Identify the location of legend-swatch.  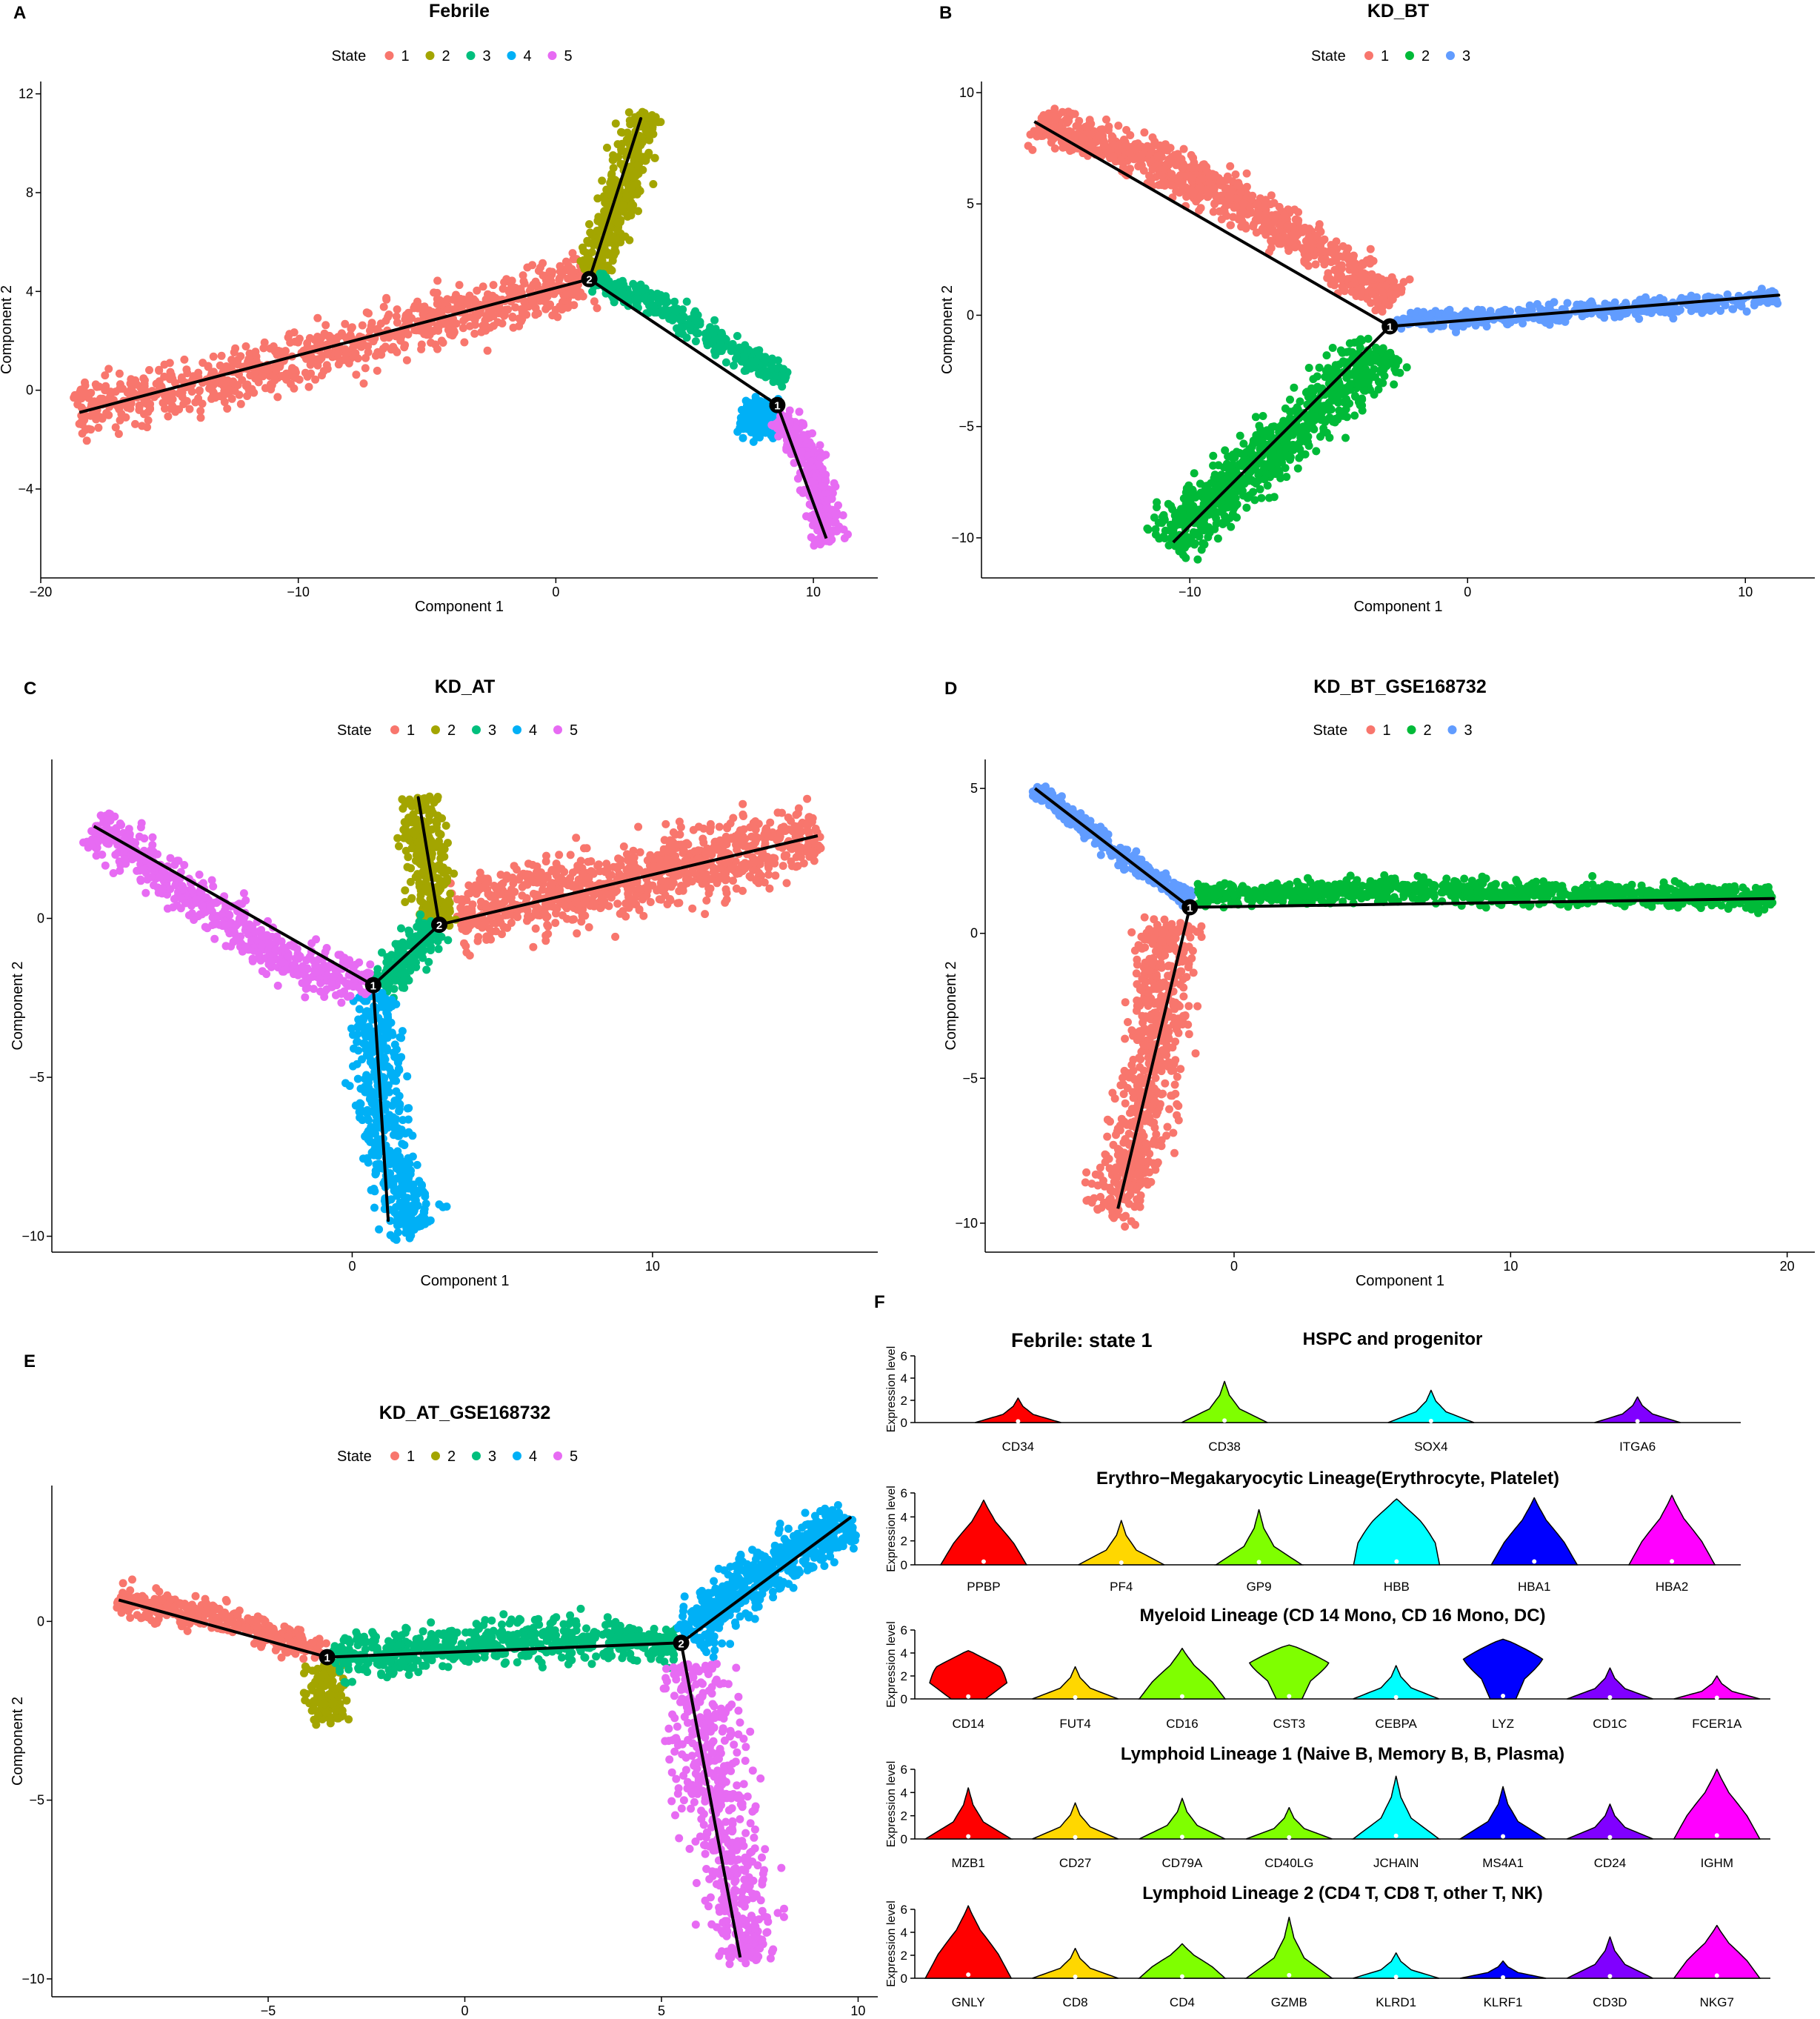
(389, 55).